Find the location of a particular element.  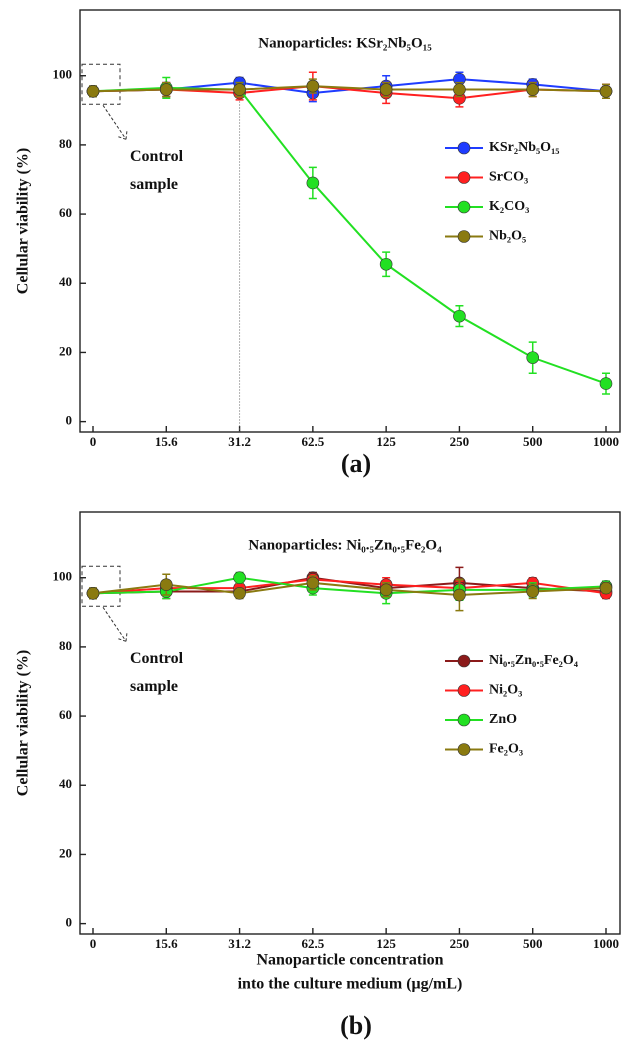

chart-title: Nanoparticles: Ni₀.₅Zn₀.₅Fe₂O₄ is located at coordinates (345, 545).